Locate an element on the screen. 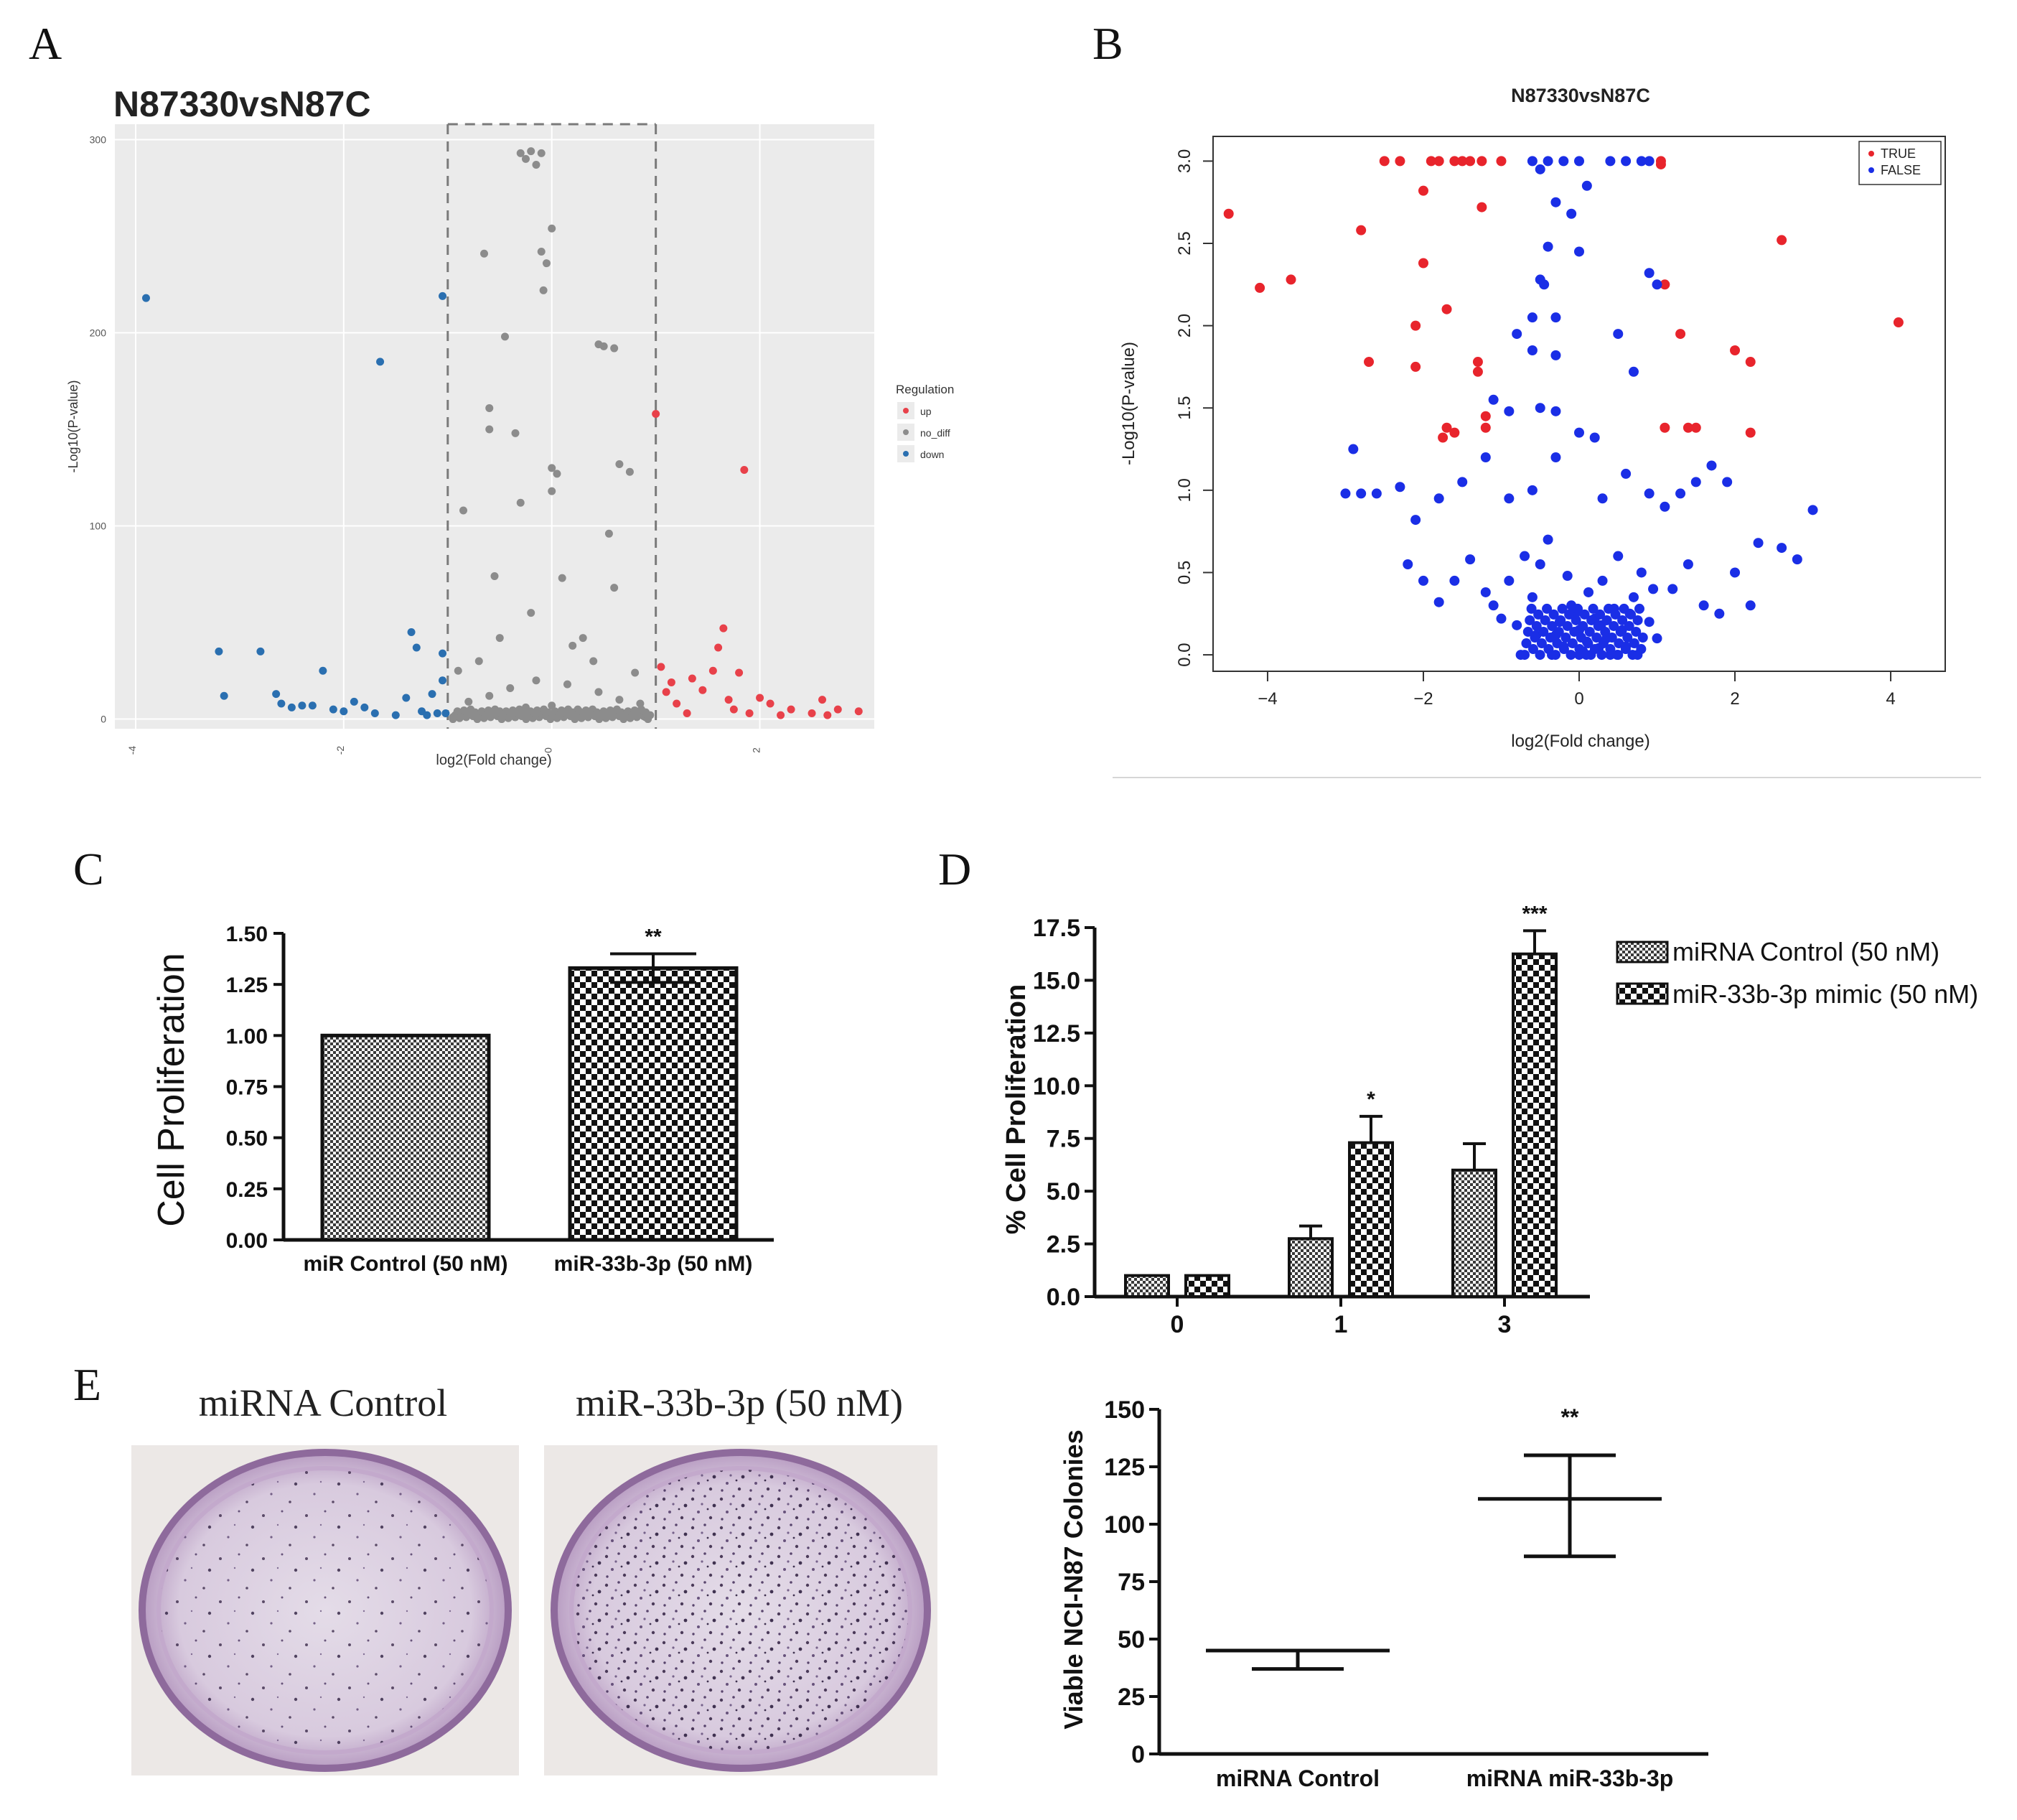 Image resolution: width=2017 pixels, height=1820 pixels. chart-d-y-tick-label: 12.5 is located at coordinates (1056, 1033).